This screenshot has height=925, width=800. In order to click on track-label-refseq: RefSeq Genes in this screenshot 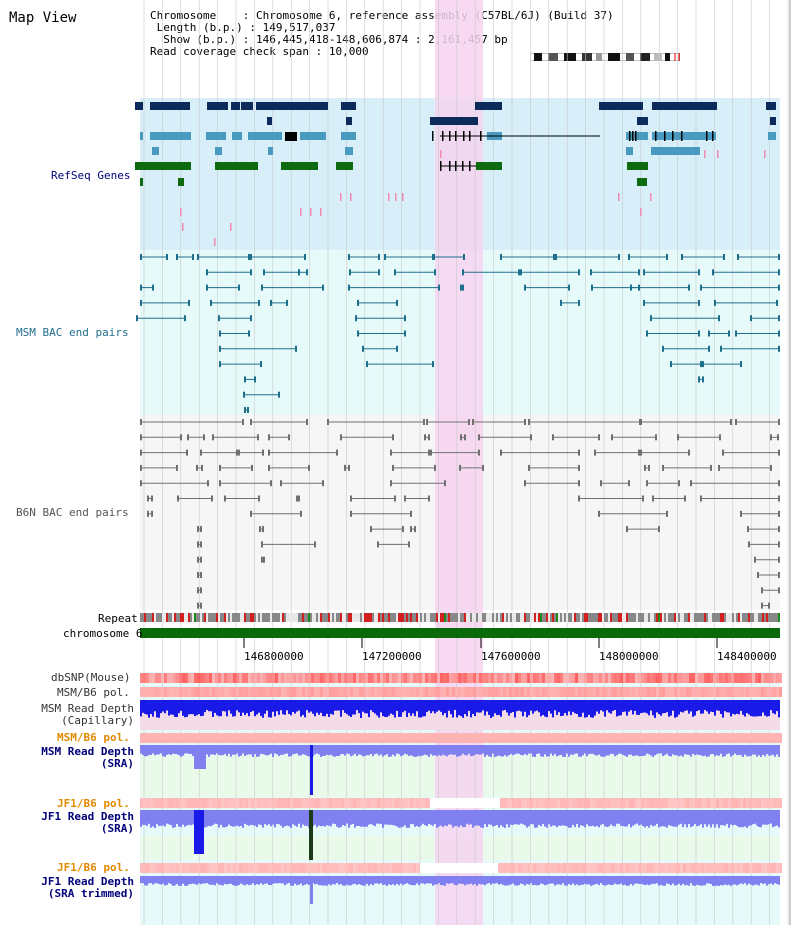, I will do `click(91, 175)`.